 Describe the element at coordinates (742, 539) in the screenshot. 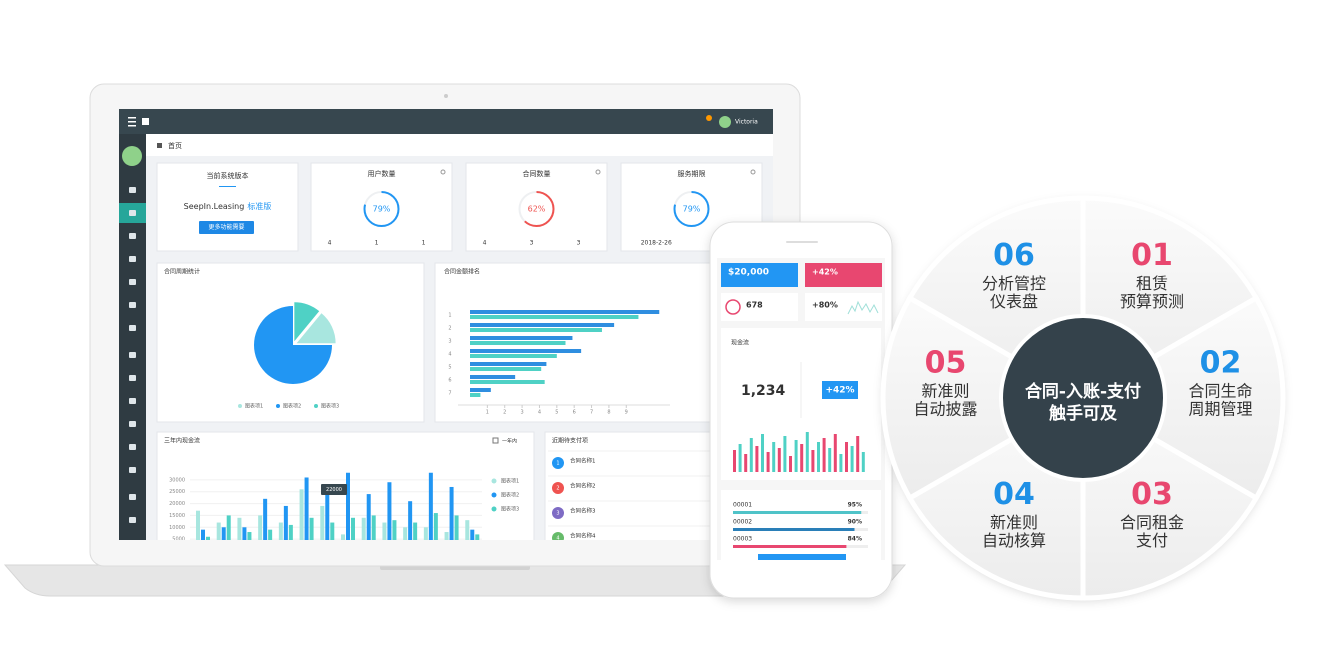

I see `progress-name: 00003` at that location.